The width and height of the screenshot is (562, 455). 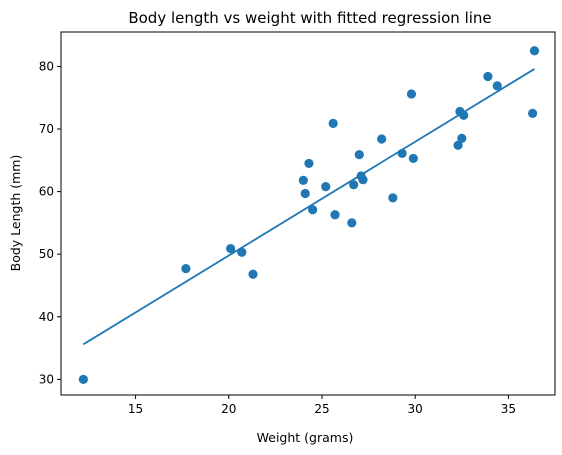 I want to click on y-tick-label: 30, so click(x=46, y=379).